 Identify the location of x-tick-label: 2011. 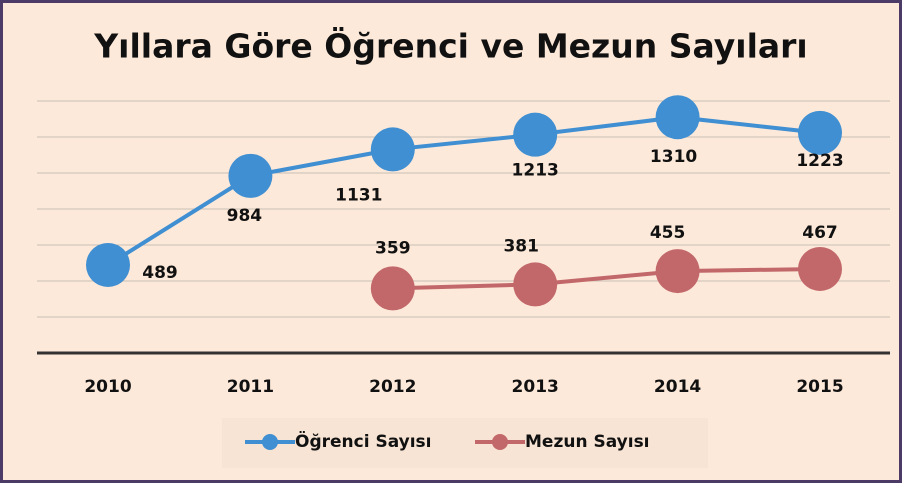
(250, 387).